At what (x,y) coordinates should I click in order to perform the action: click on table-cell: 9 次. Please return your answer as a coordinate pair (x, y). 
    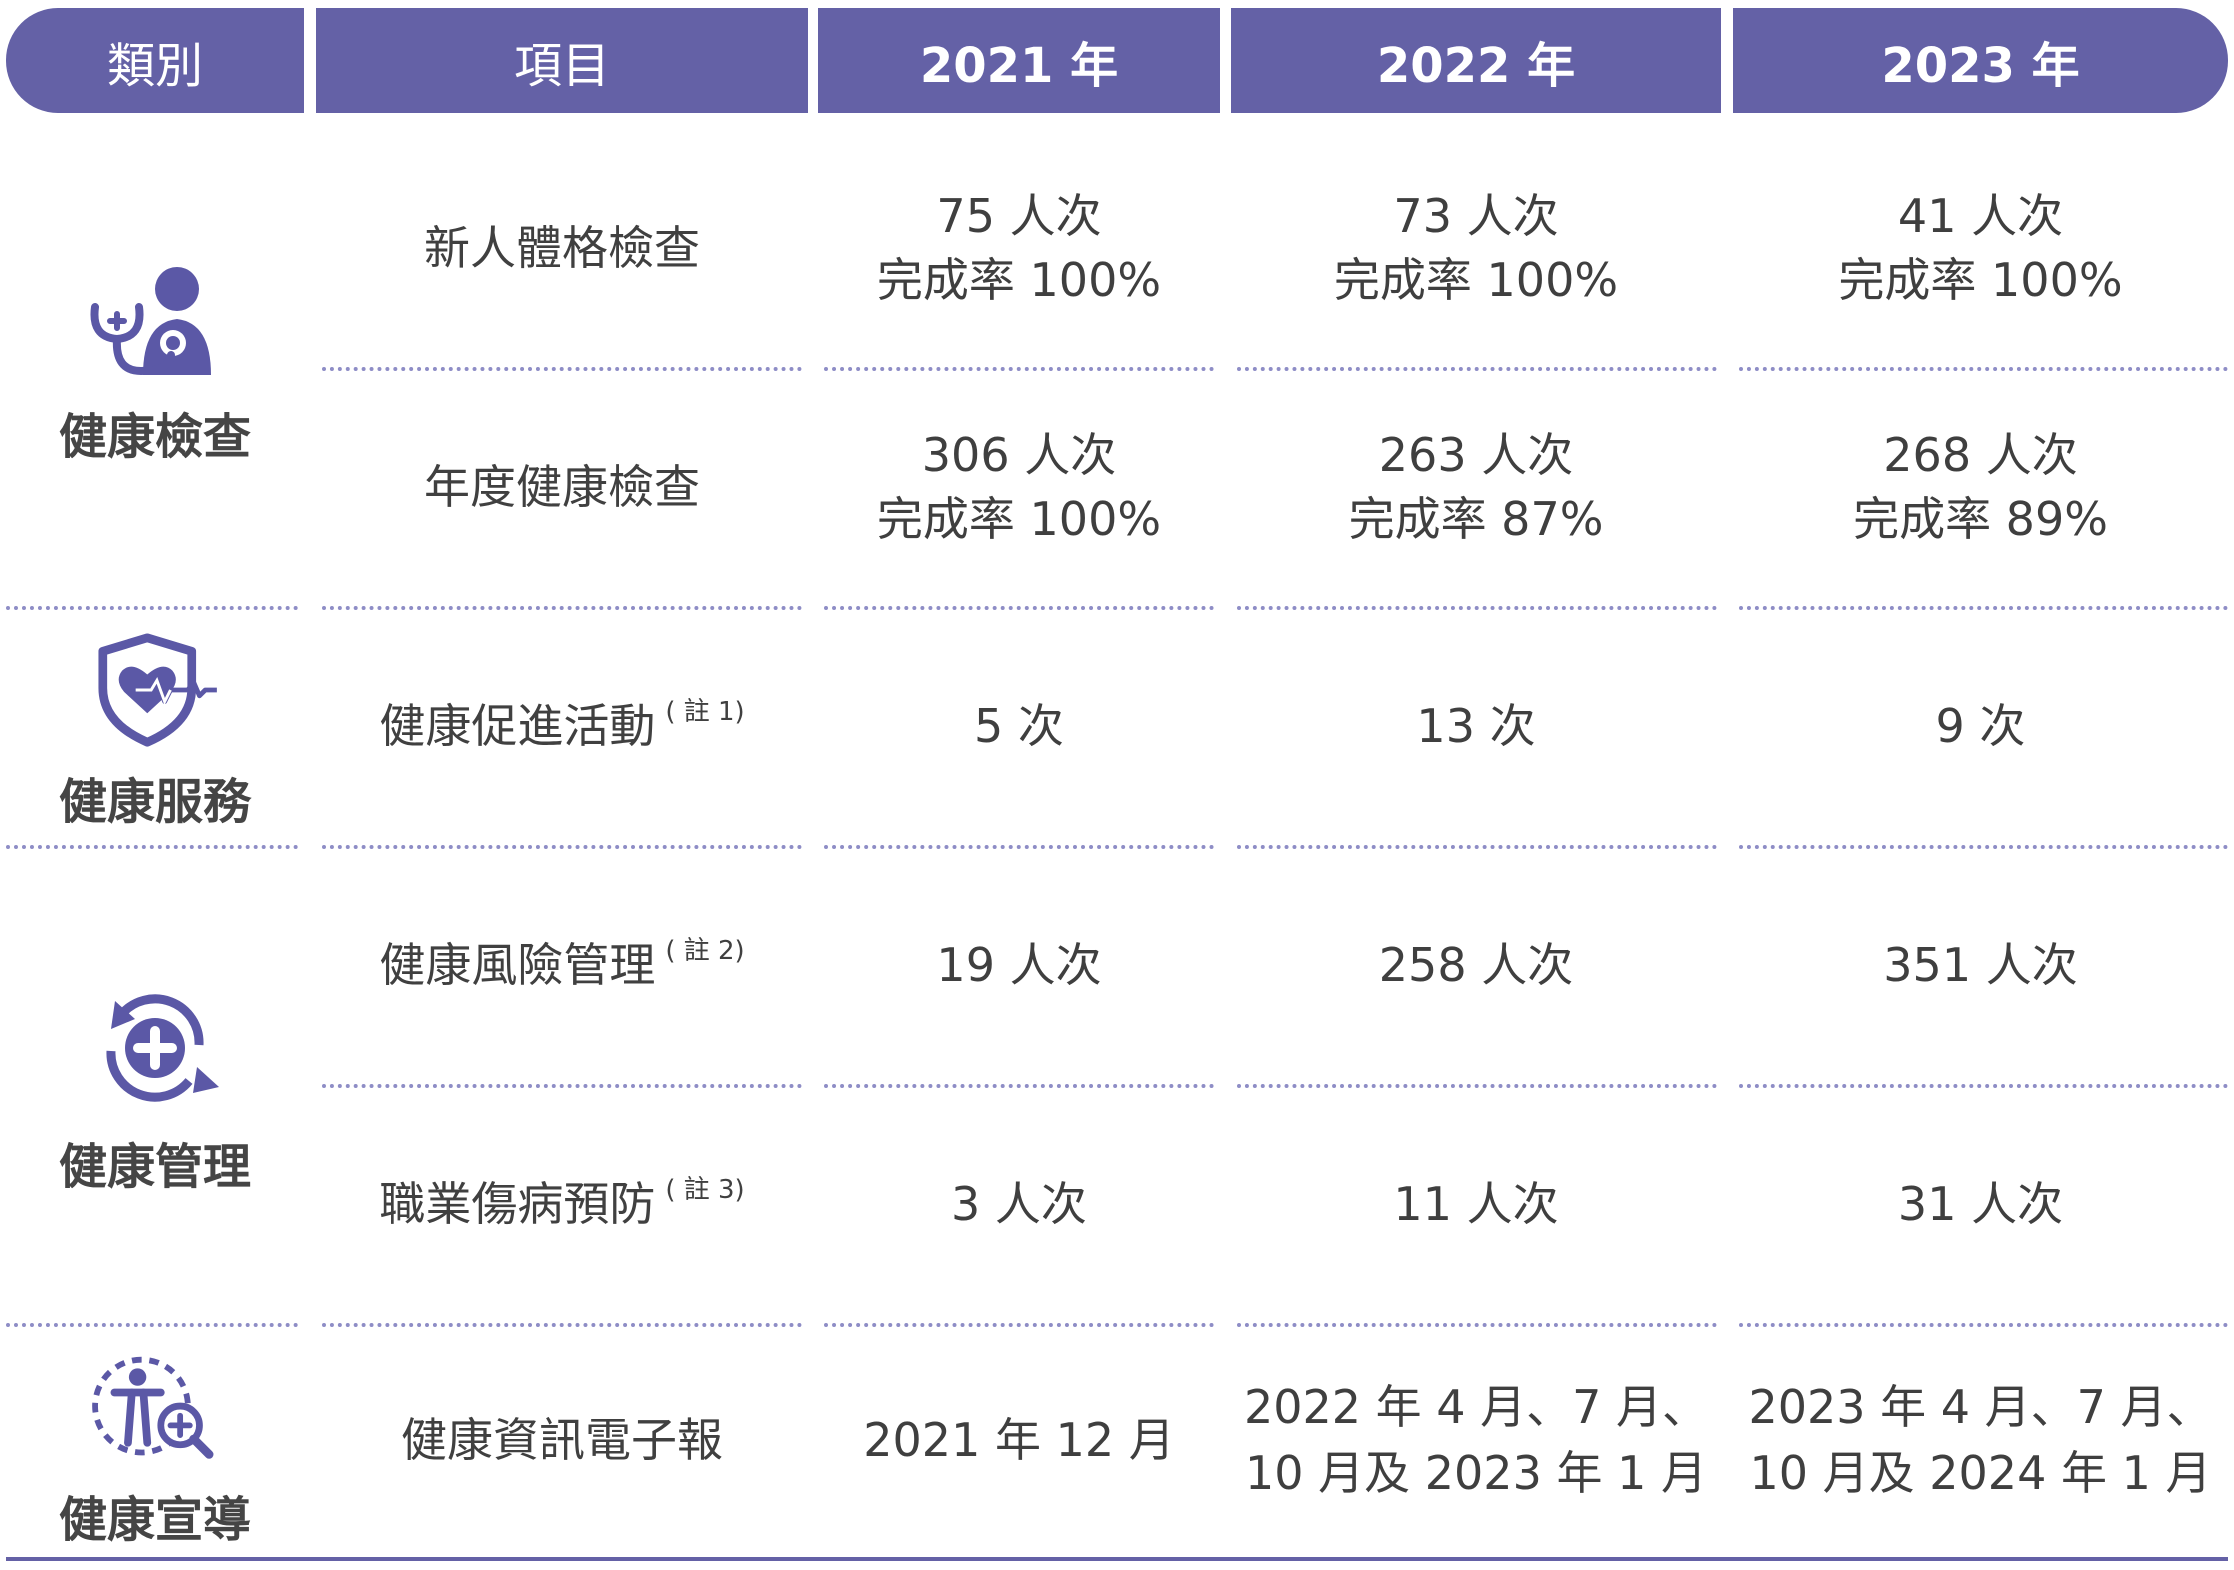
    Looking at the image, I should click on (1980, 725).